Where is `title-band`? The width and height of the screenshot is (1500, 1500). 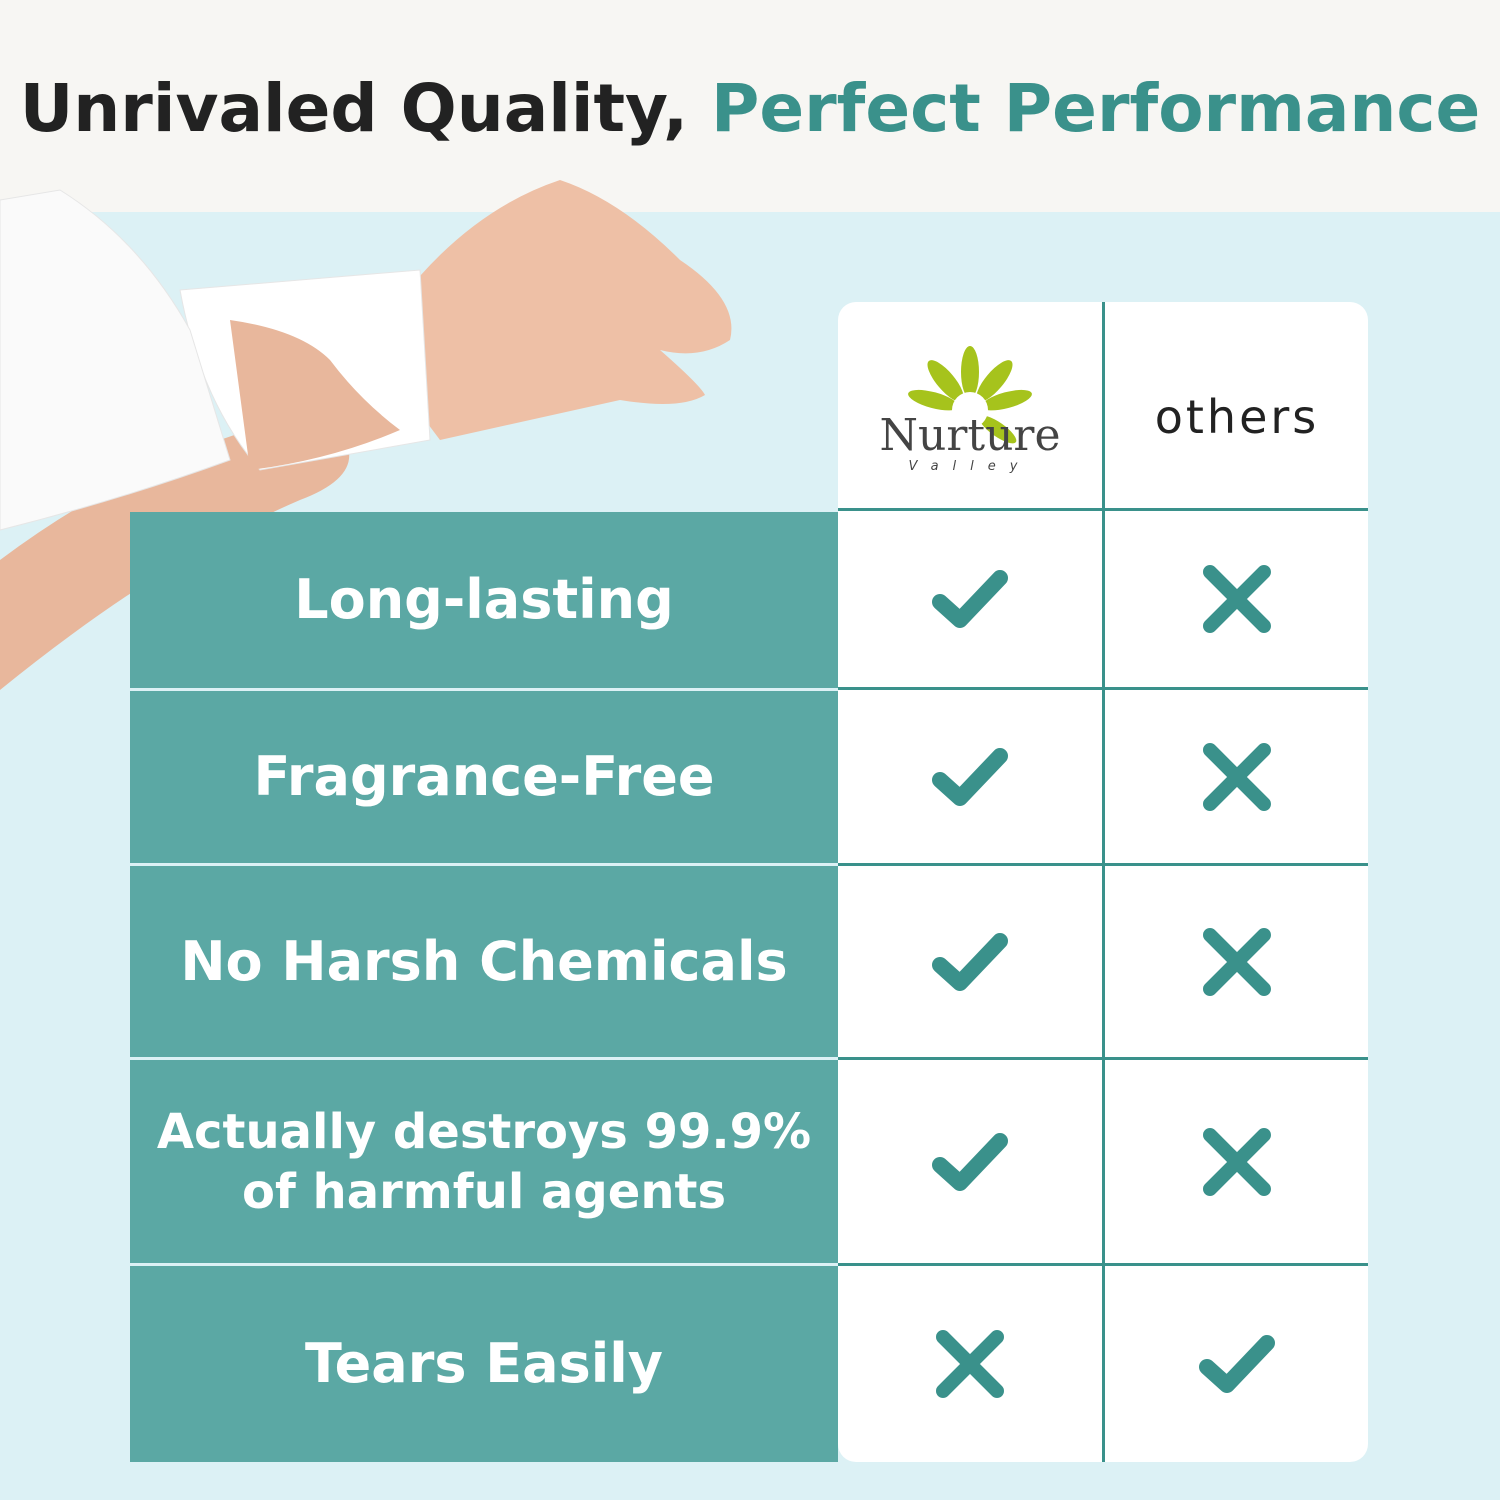
title-band is located at coordinates (750, 106).